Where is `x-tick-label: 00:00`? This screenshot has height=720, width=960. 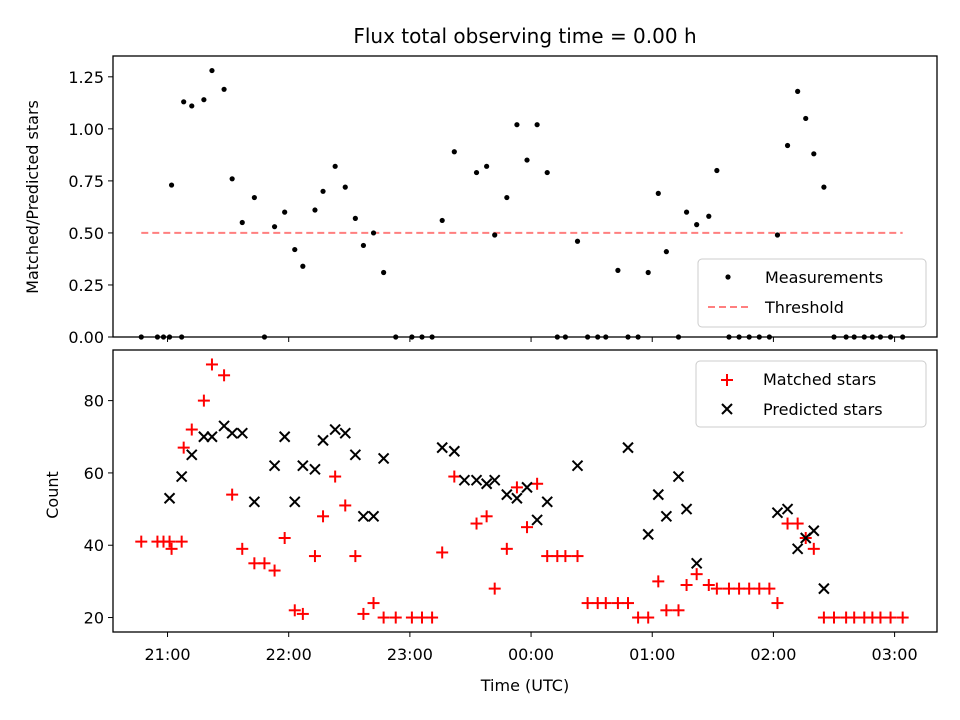 x-tick-label: 00:00 is located at coordinates (531, 654).